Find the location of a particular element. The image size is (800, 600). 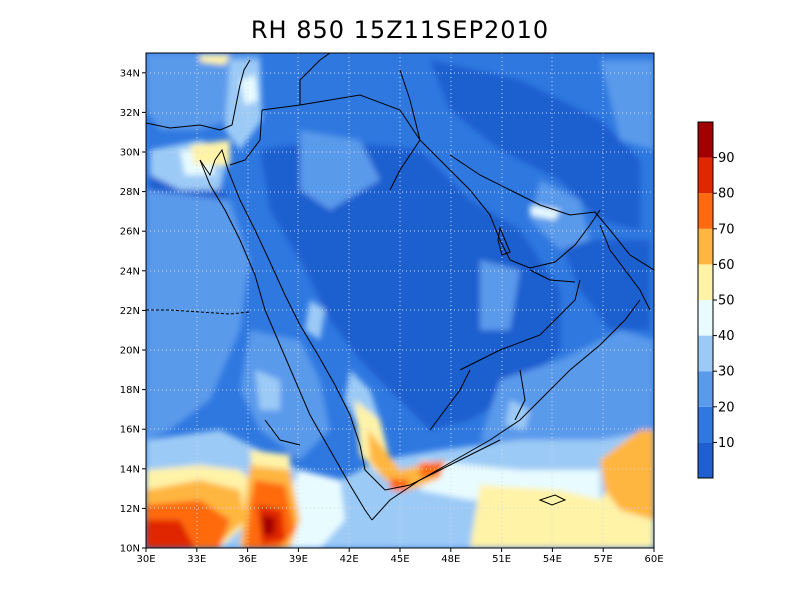

lat-tick-label: 22N is located at coordinates (130, 311).